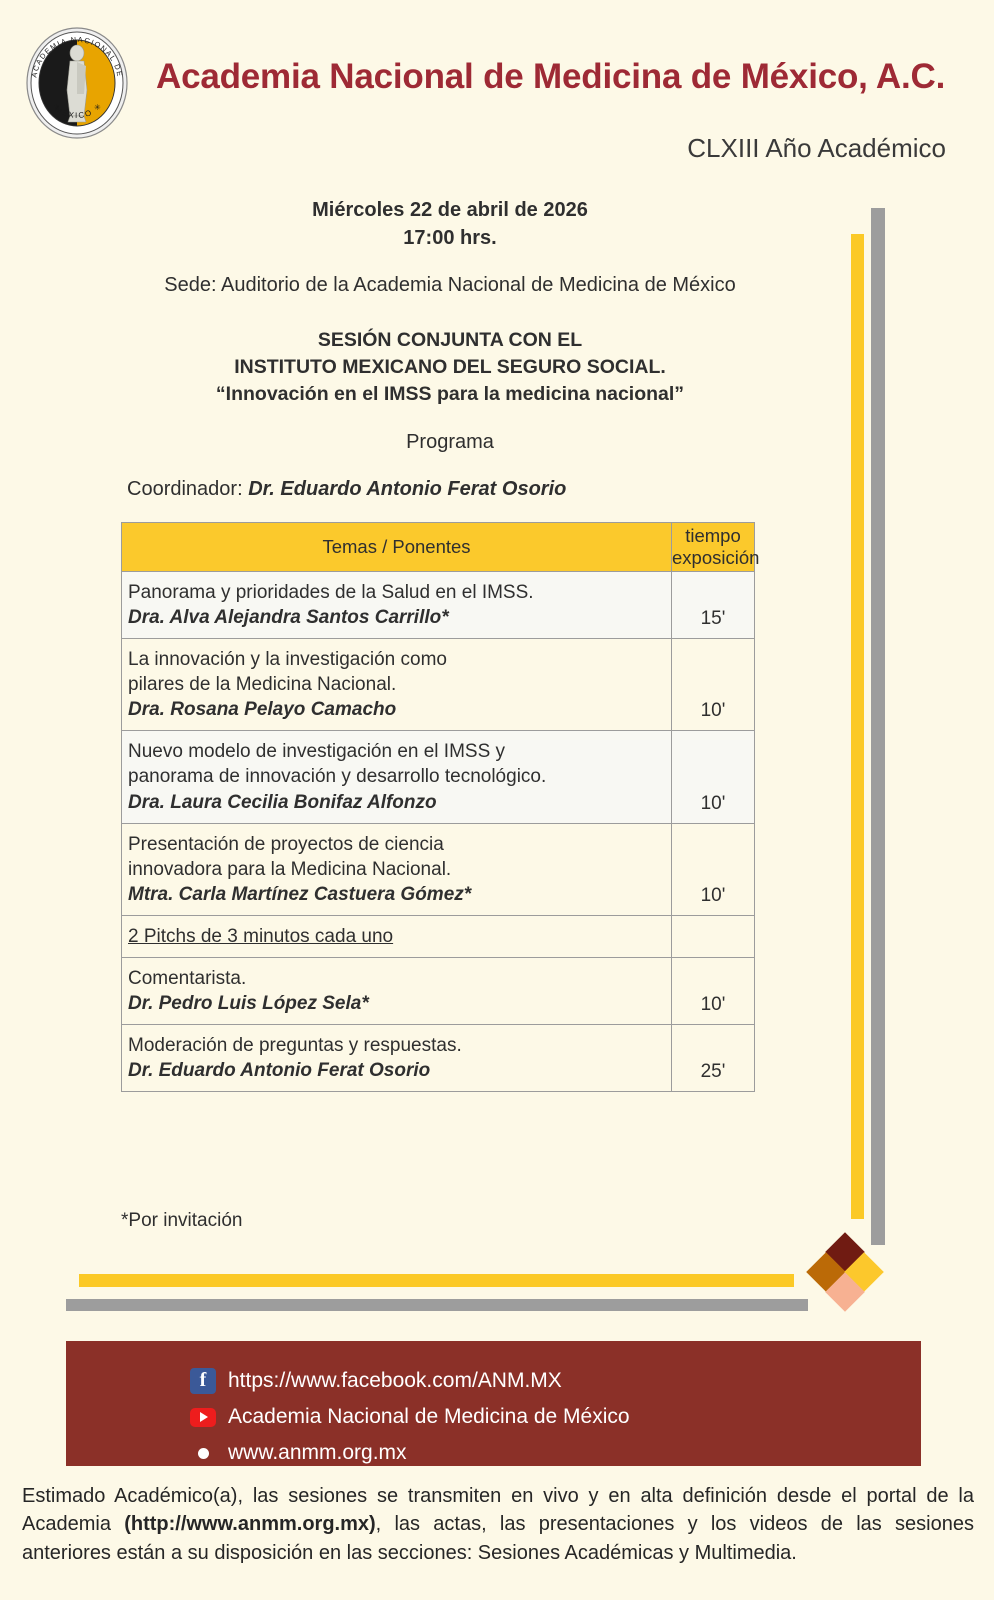 The width and height of the screenshot is (994, 1600). I want to click on facebook-icon: f, so click(203, 1381).